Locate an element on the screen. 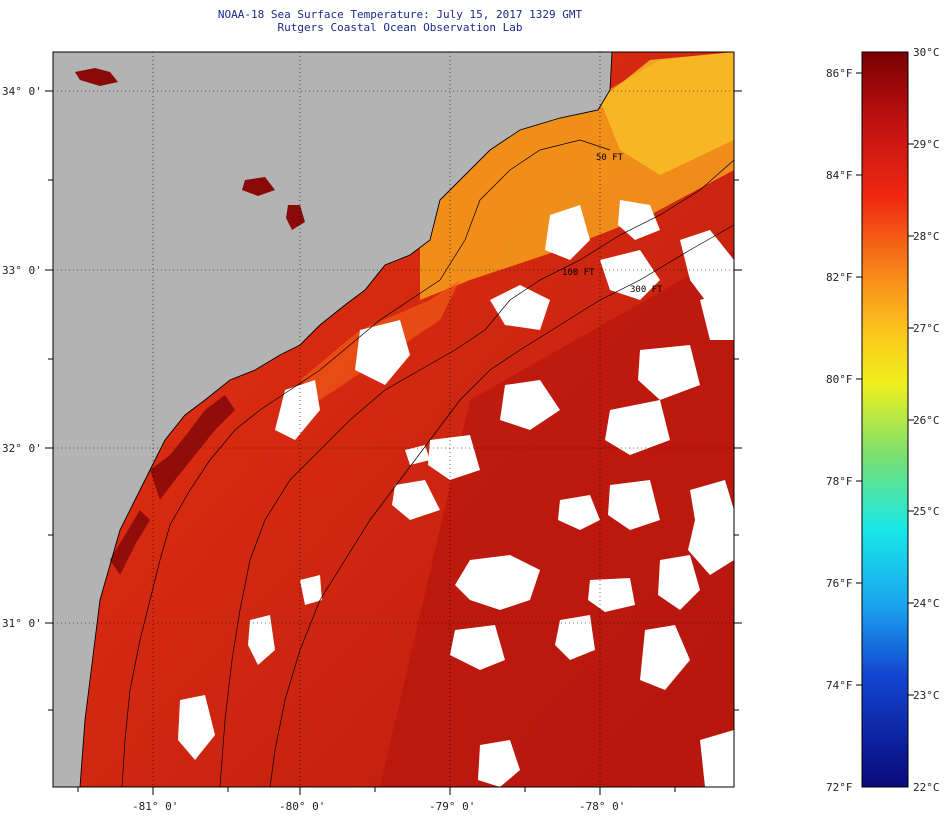  lat-label: 32° 0' is located at coordinates (22, 448).